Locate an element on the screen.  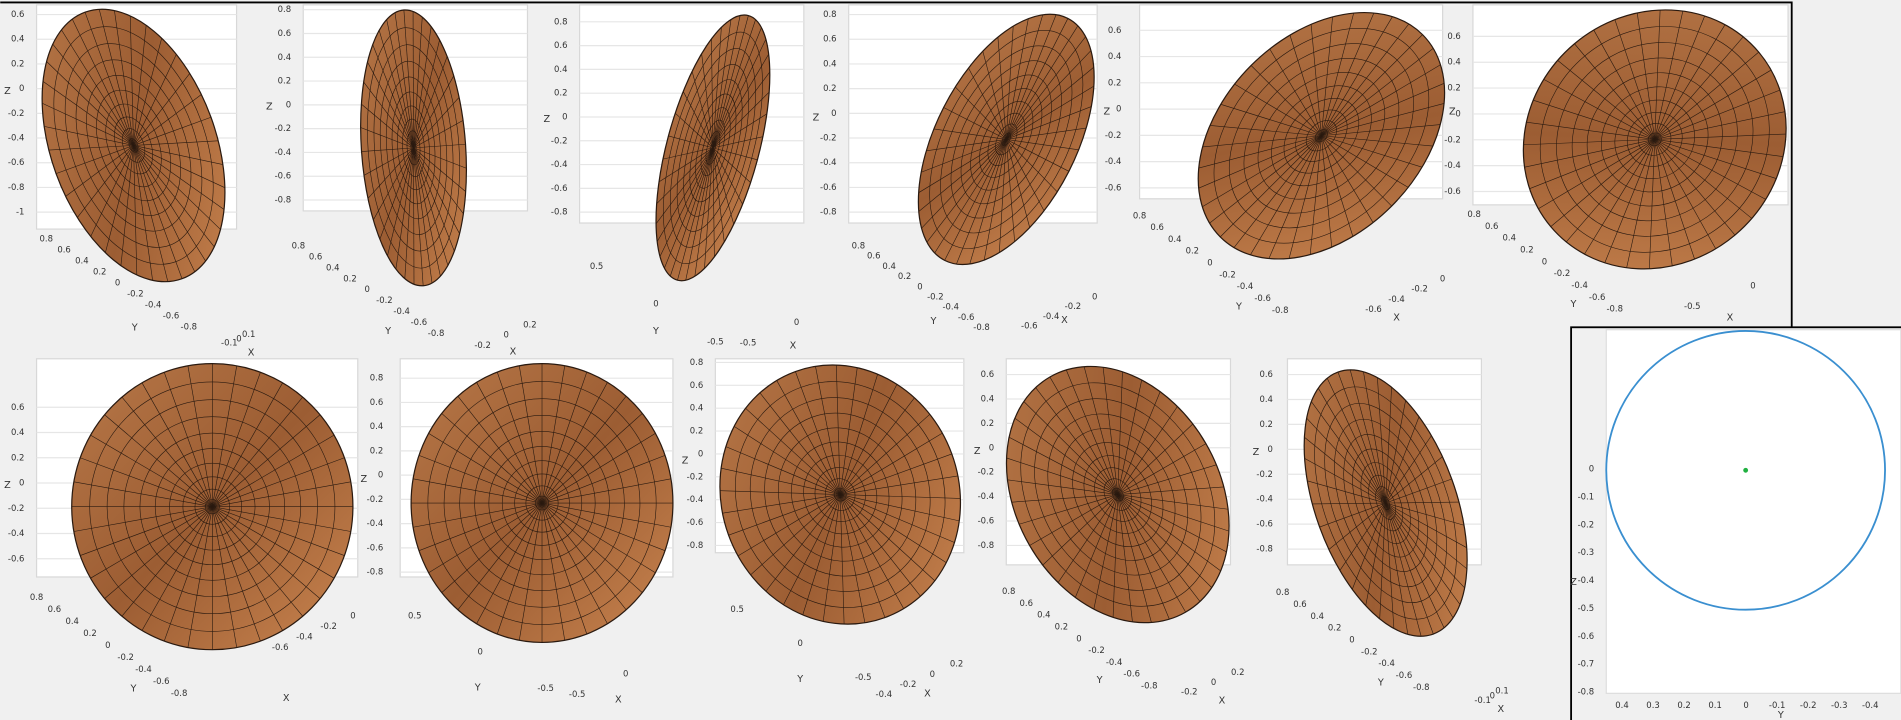
y-tick-label: 0.8 is located at coordinates (46, 238).